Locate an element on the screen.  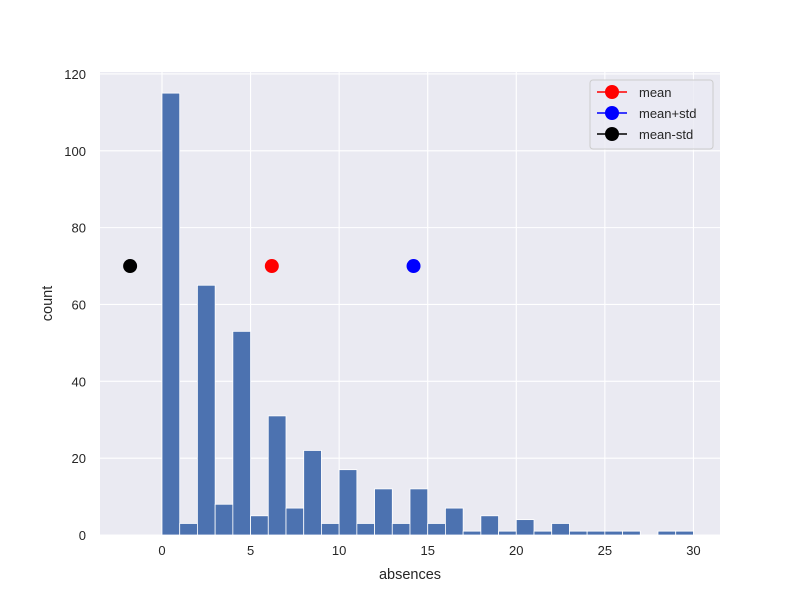
y-tick-label: 20 is located at coordinates (79, 458).